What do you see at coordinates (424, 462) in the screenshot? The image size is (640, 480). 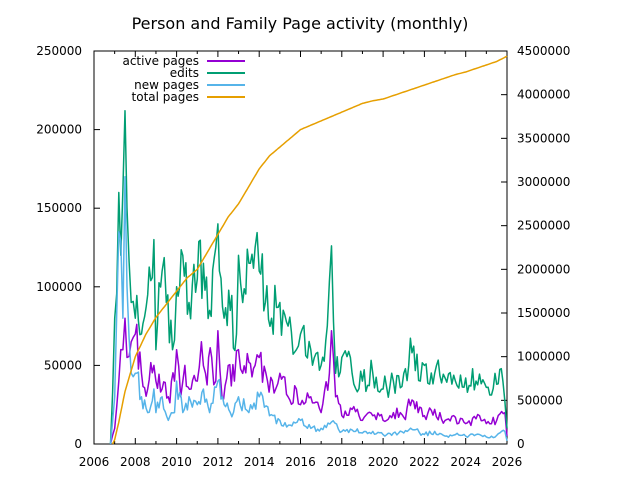 I see `x-tick-label: 2022` at bounding box center [424, 462].